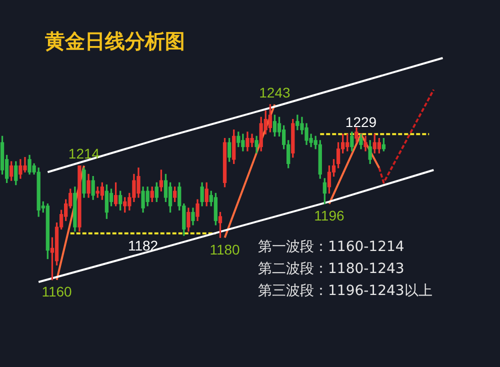 Image resolution: width=500 pixels, height=367 pixels. I want to click on chart-title: 黄金日线分析图, so click(115, 41).